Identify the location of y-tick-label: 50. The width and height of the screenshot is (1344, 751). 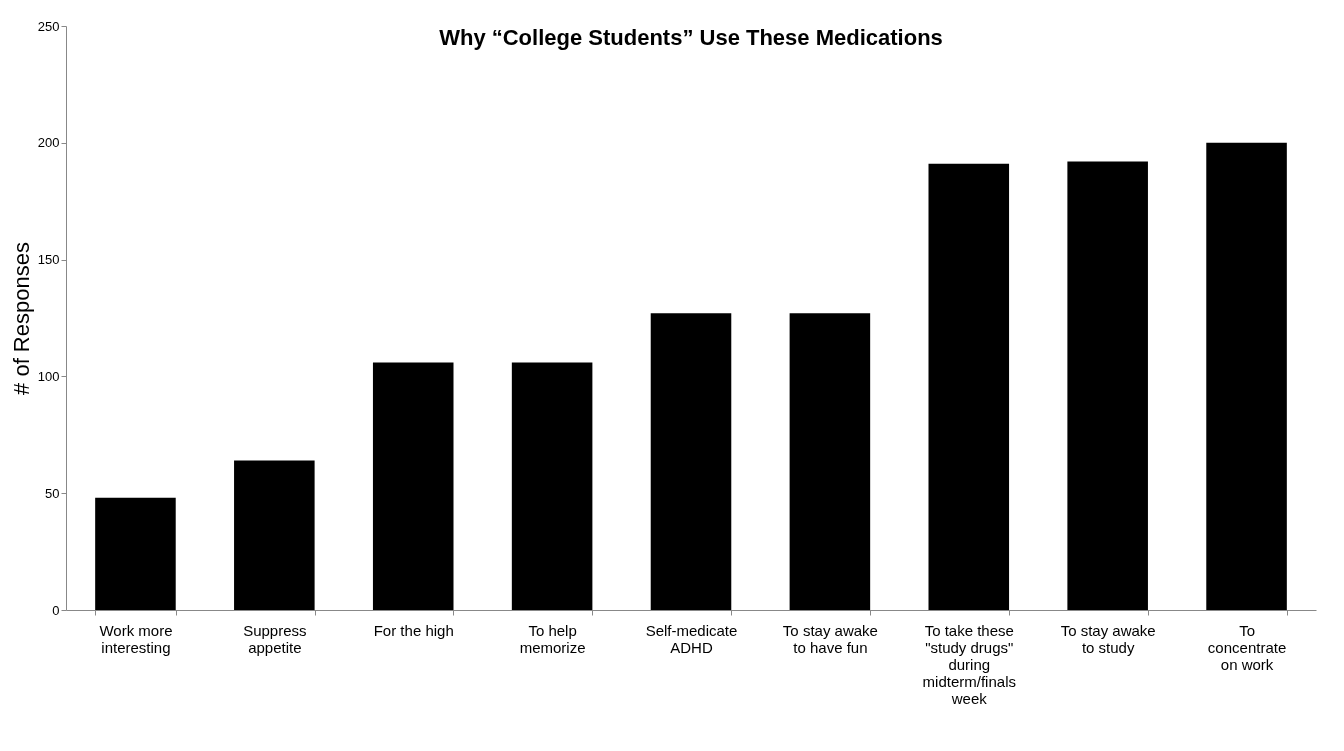
(52, 493).